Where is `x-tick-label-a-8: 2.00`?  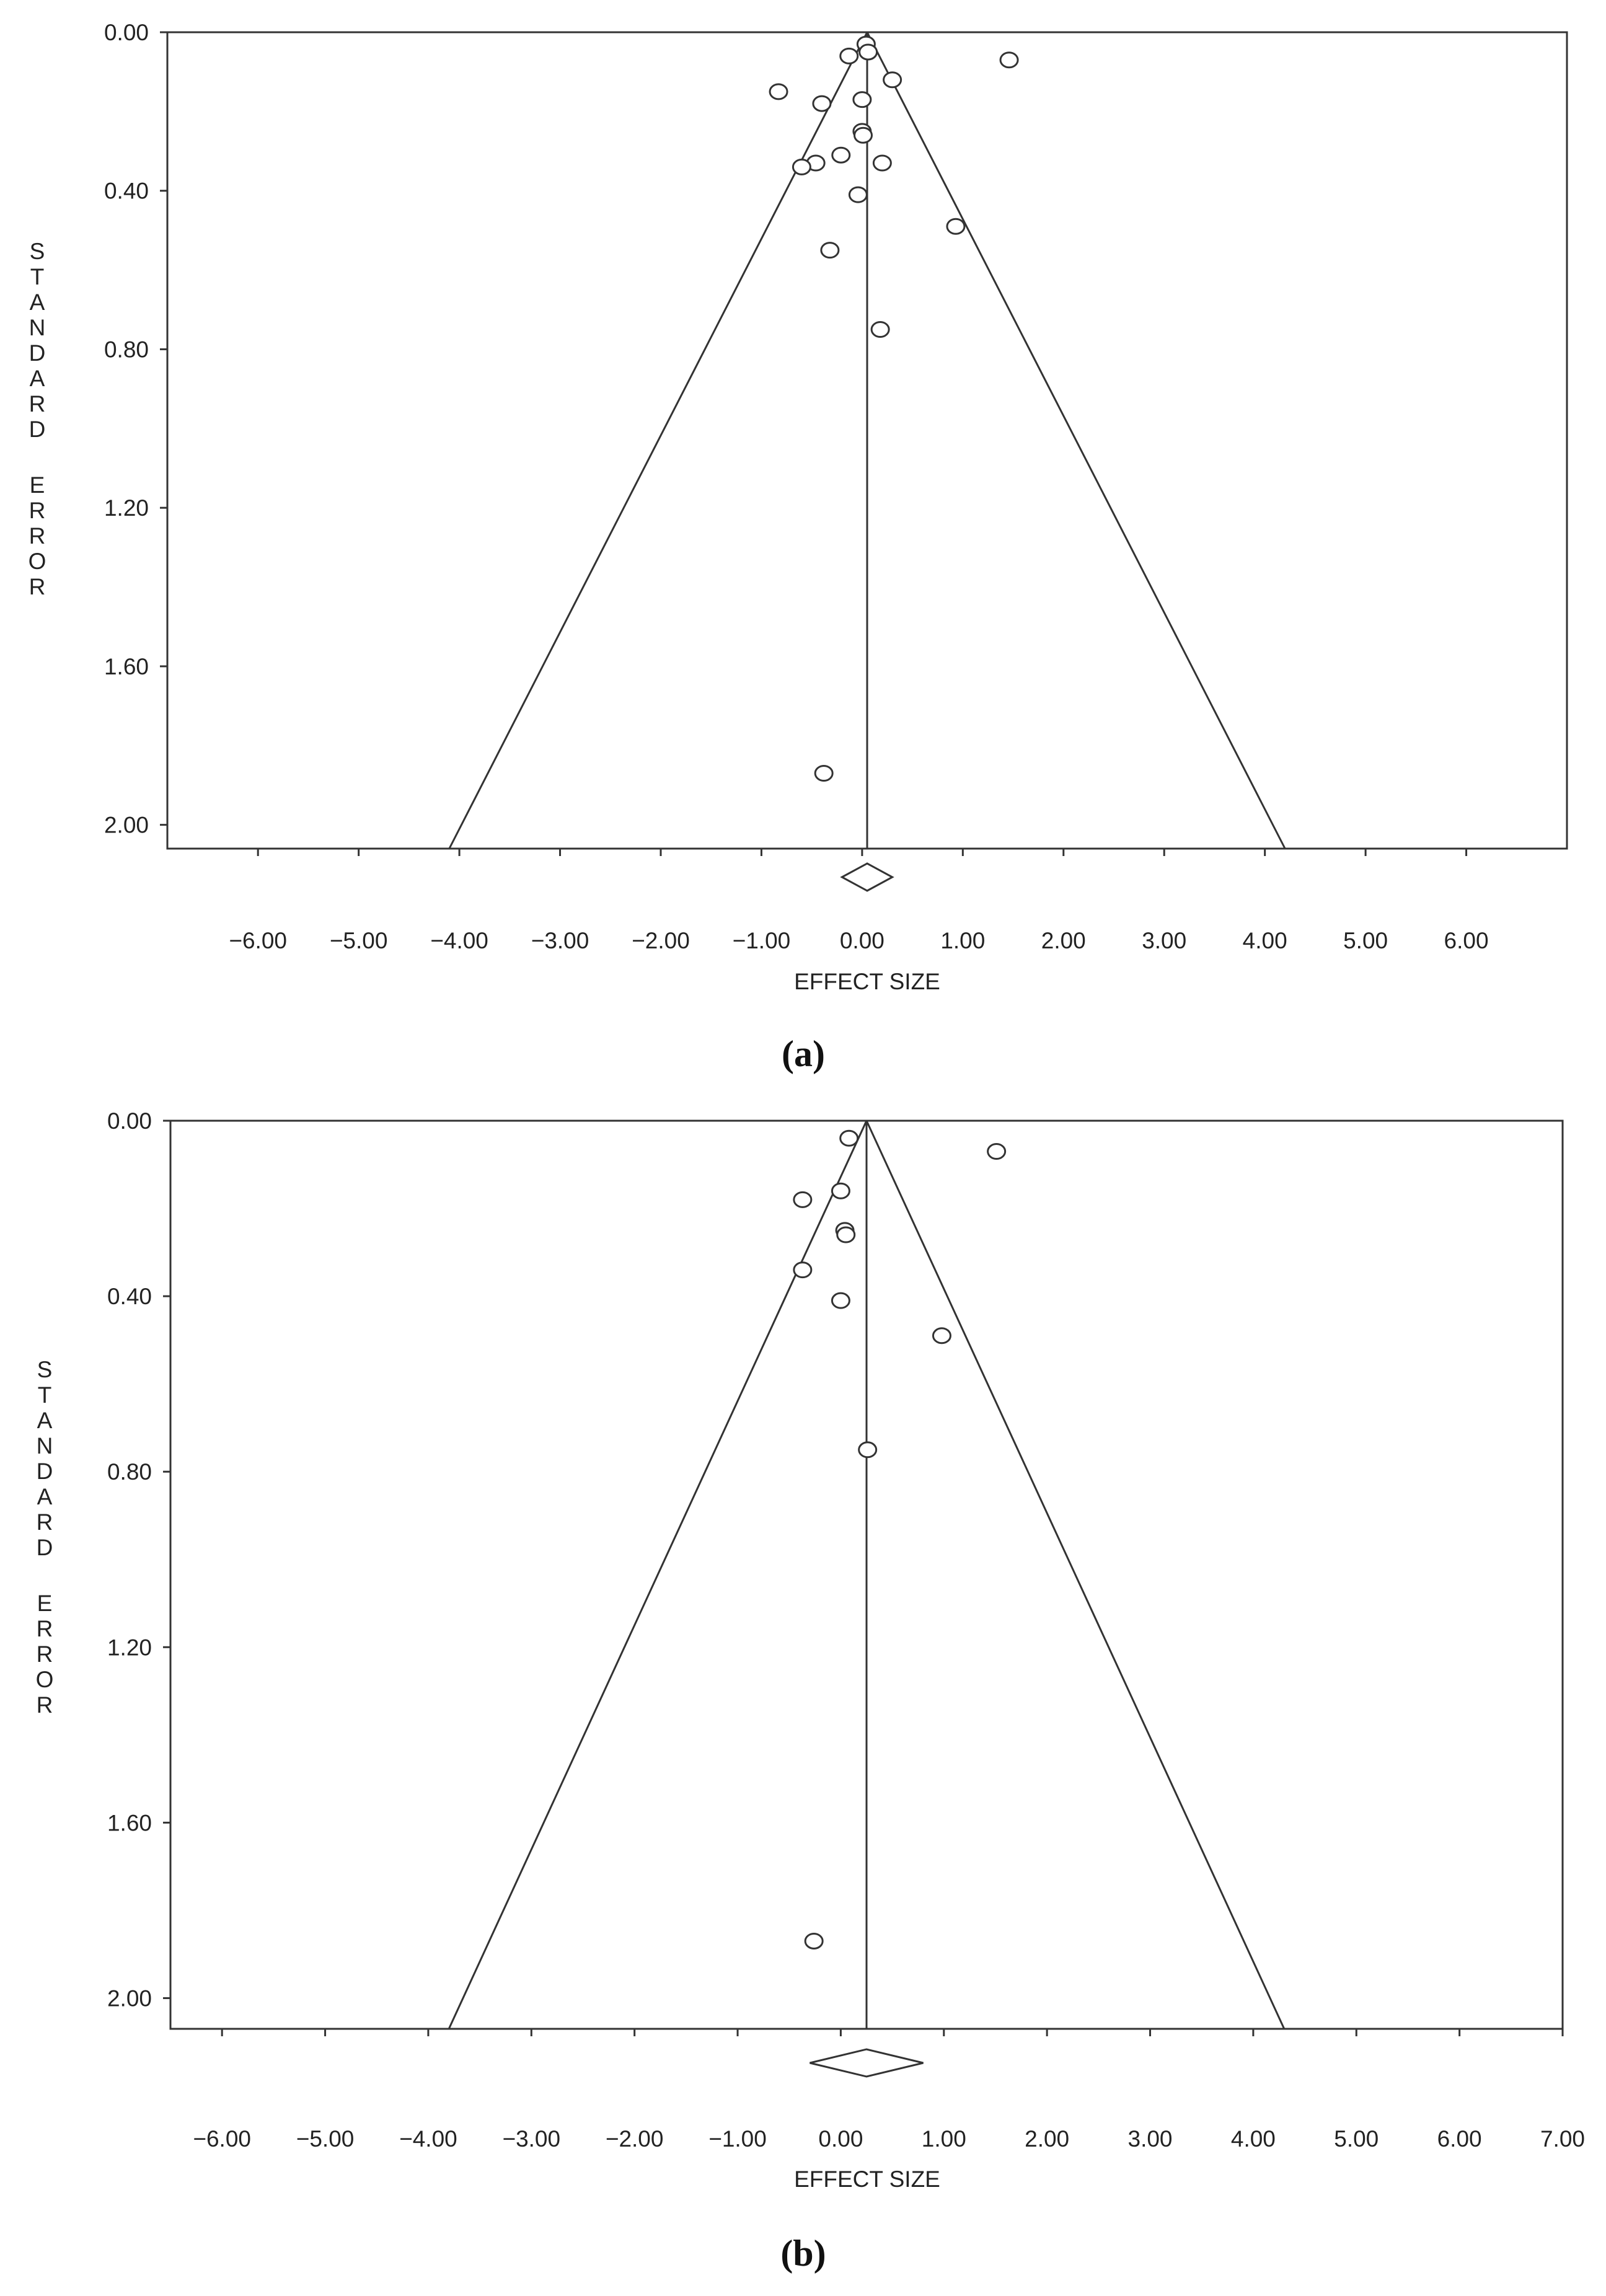 x-tick-label-a-8: 2.00 is located at coordinates (1064, 940).